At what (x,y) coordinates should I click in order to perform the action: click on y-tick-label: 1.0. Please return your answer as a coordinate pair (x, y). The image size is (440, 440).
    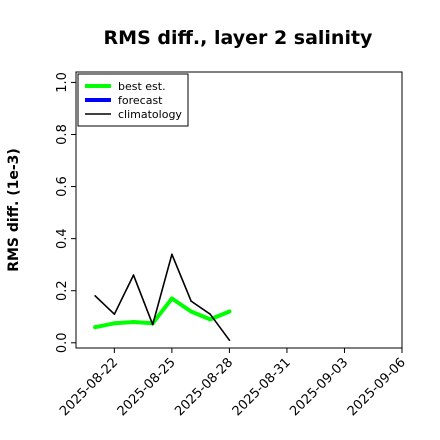
    Looking at the image, I should click on (62, 82).